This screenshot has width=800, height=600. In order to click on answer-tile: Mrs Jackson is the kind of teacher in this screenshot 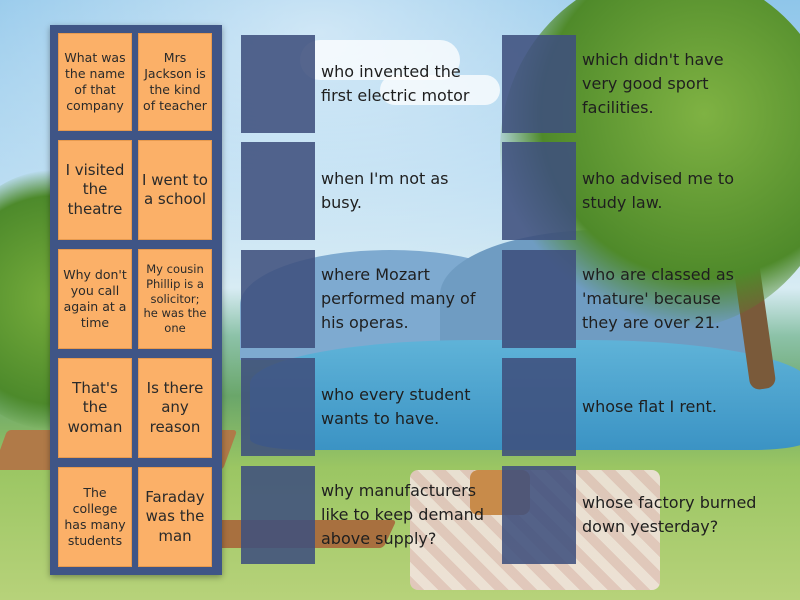, I will do `click(175, 82)`.